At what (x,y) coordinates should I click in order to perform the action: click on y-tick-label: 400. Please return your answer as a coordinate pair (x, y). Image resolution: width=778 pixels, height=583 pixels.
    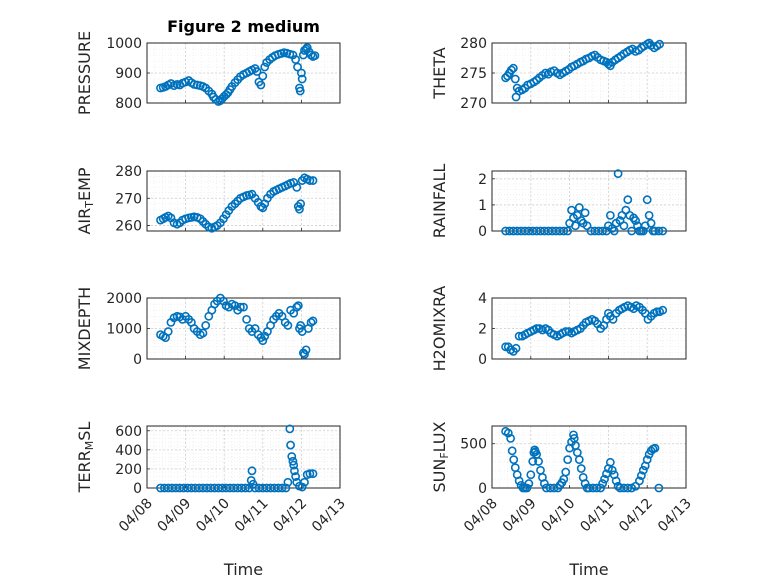
    Looking at the image, I should click on (128, 451).